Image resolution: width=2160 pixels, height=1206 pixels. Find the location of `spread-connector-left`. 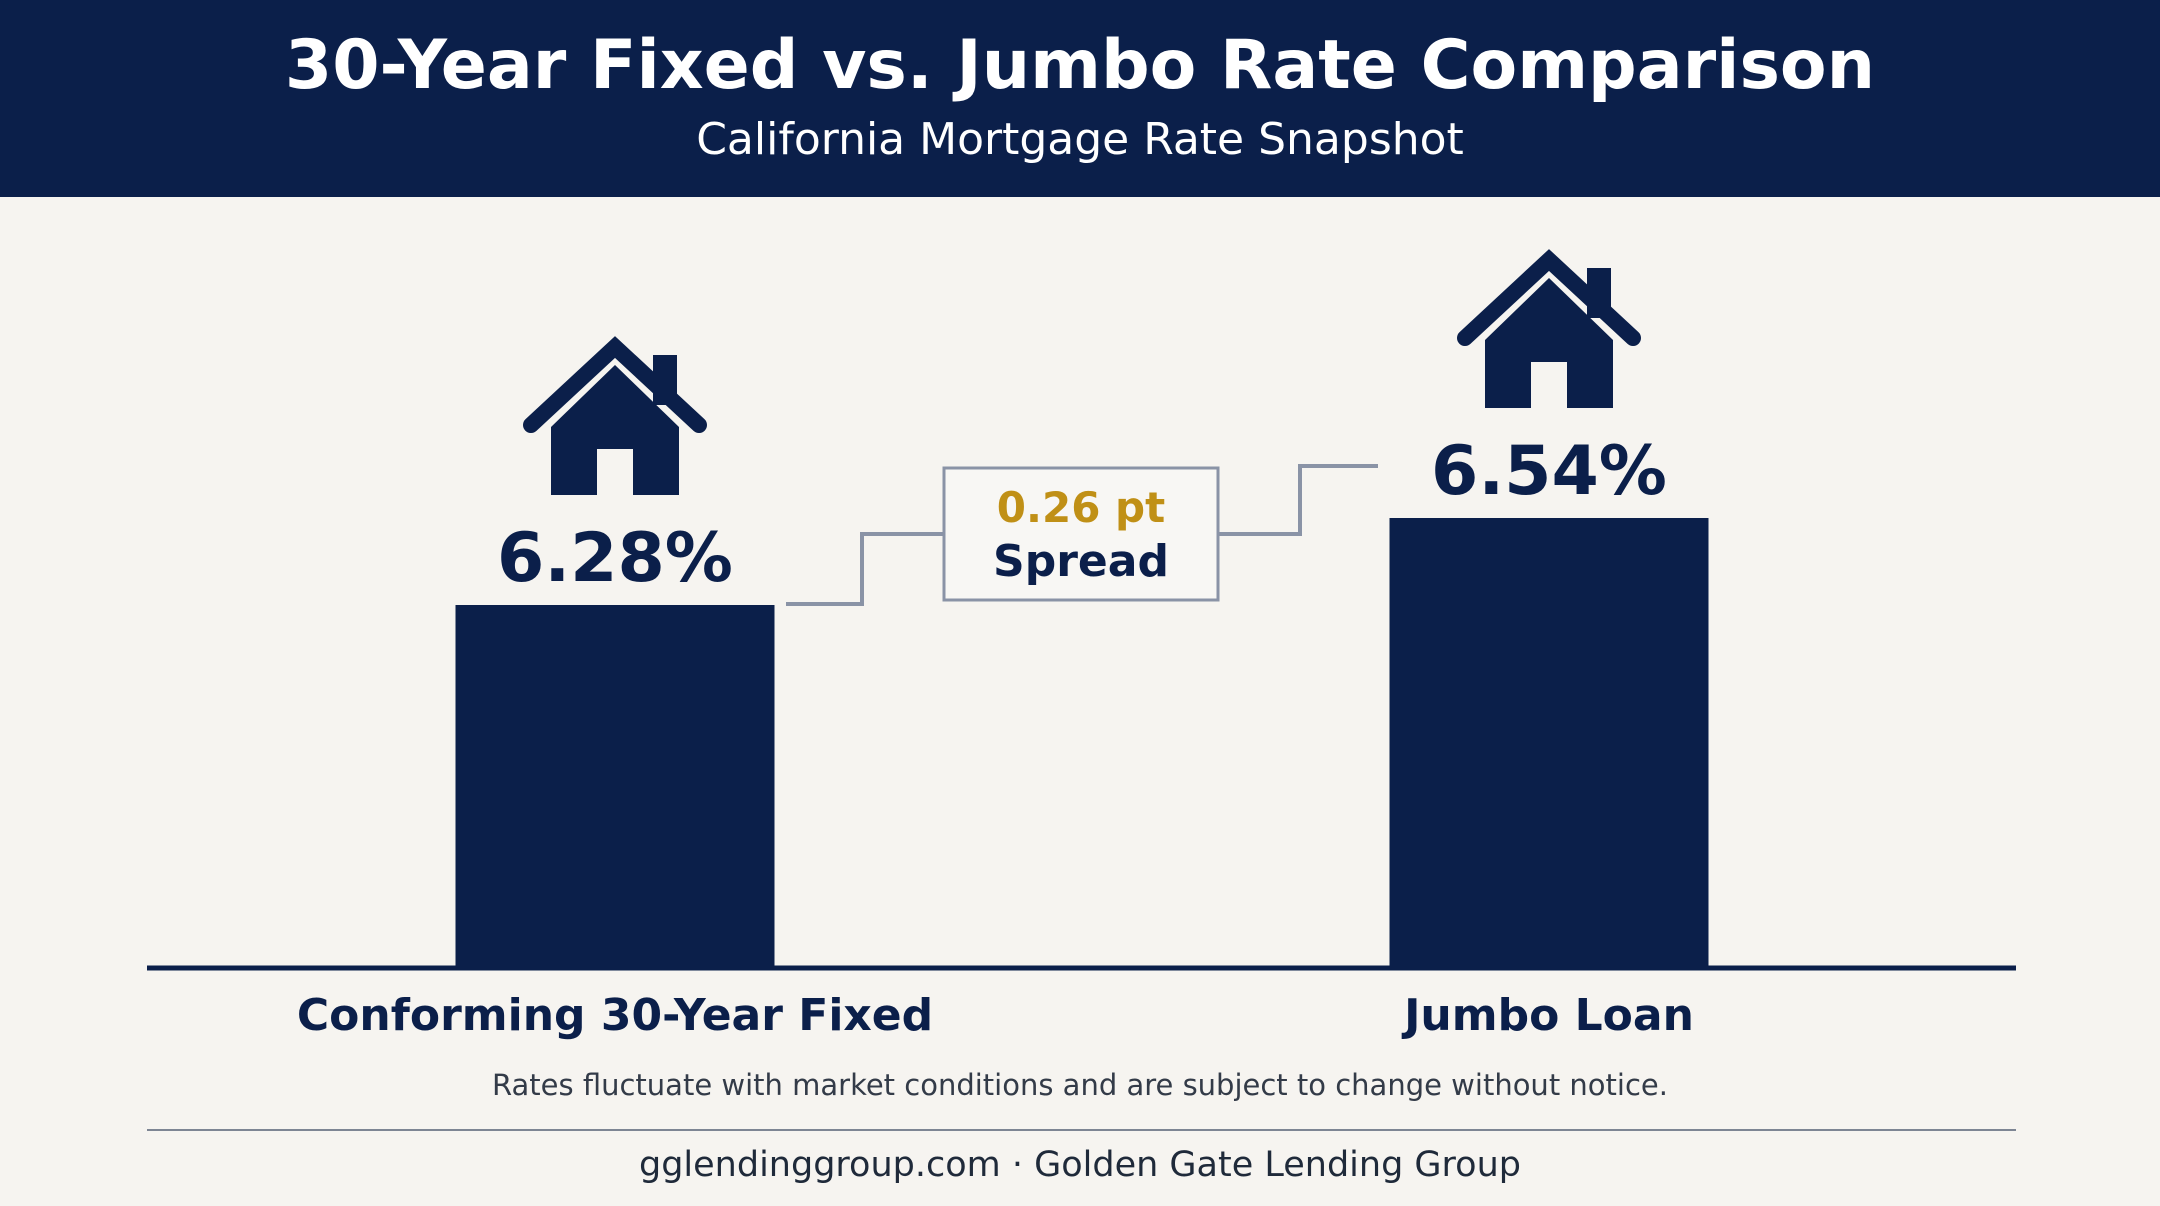

spread-connector-left is located at coordinates (865, 569).